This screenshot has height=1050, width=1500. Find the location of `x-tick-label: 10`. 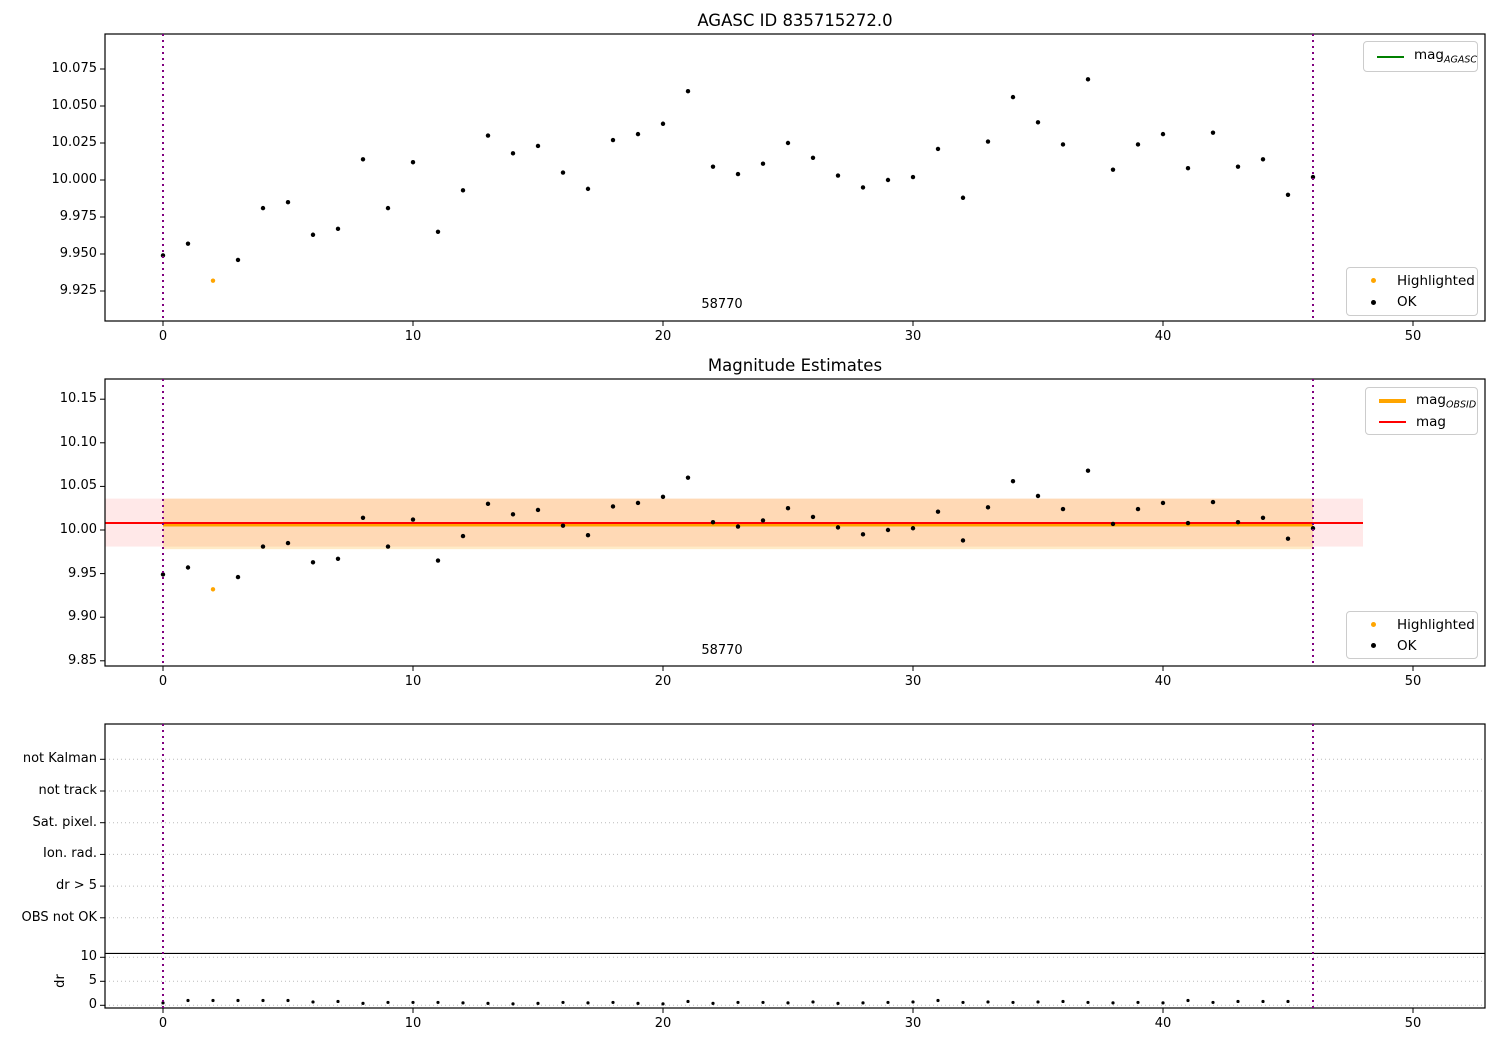

x-tick-label: 10 is located at coordinates (413, 681).